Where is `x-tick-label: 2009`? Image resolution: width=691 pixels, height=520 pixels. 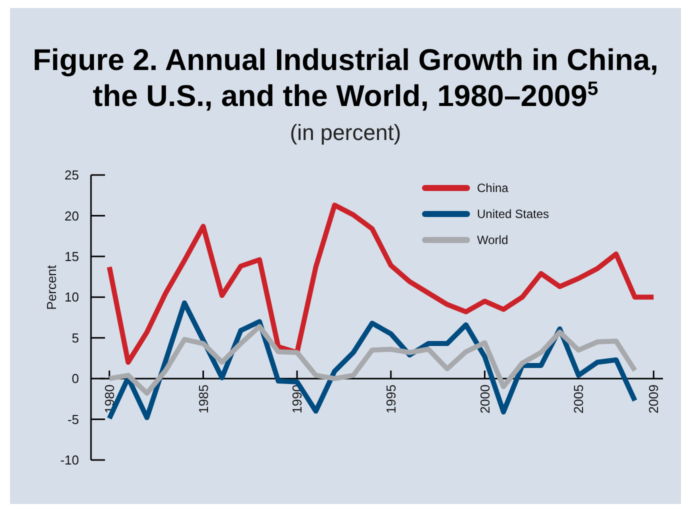 x-tick-label: 2009 is located at coordinates (654, 399).